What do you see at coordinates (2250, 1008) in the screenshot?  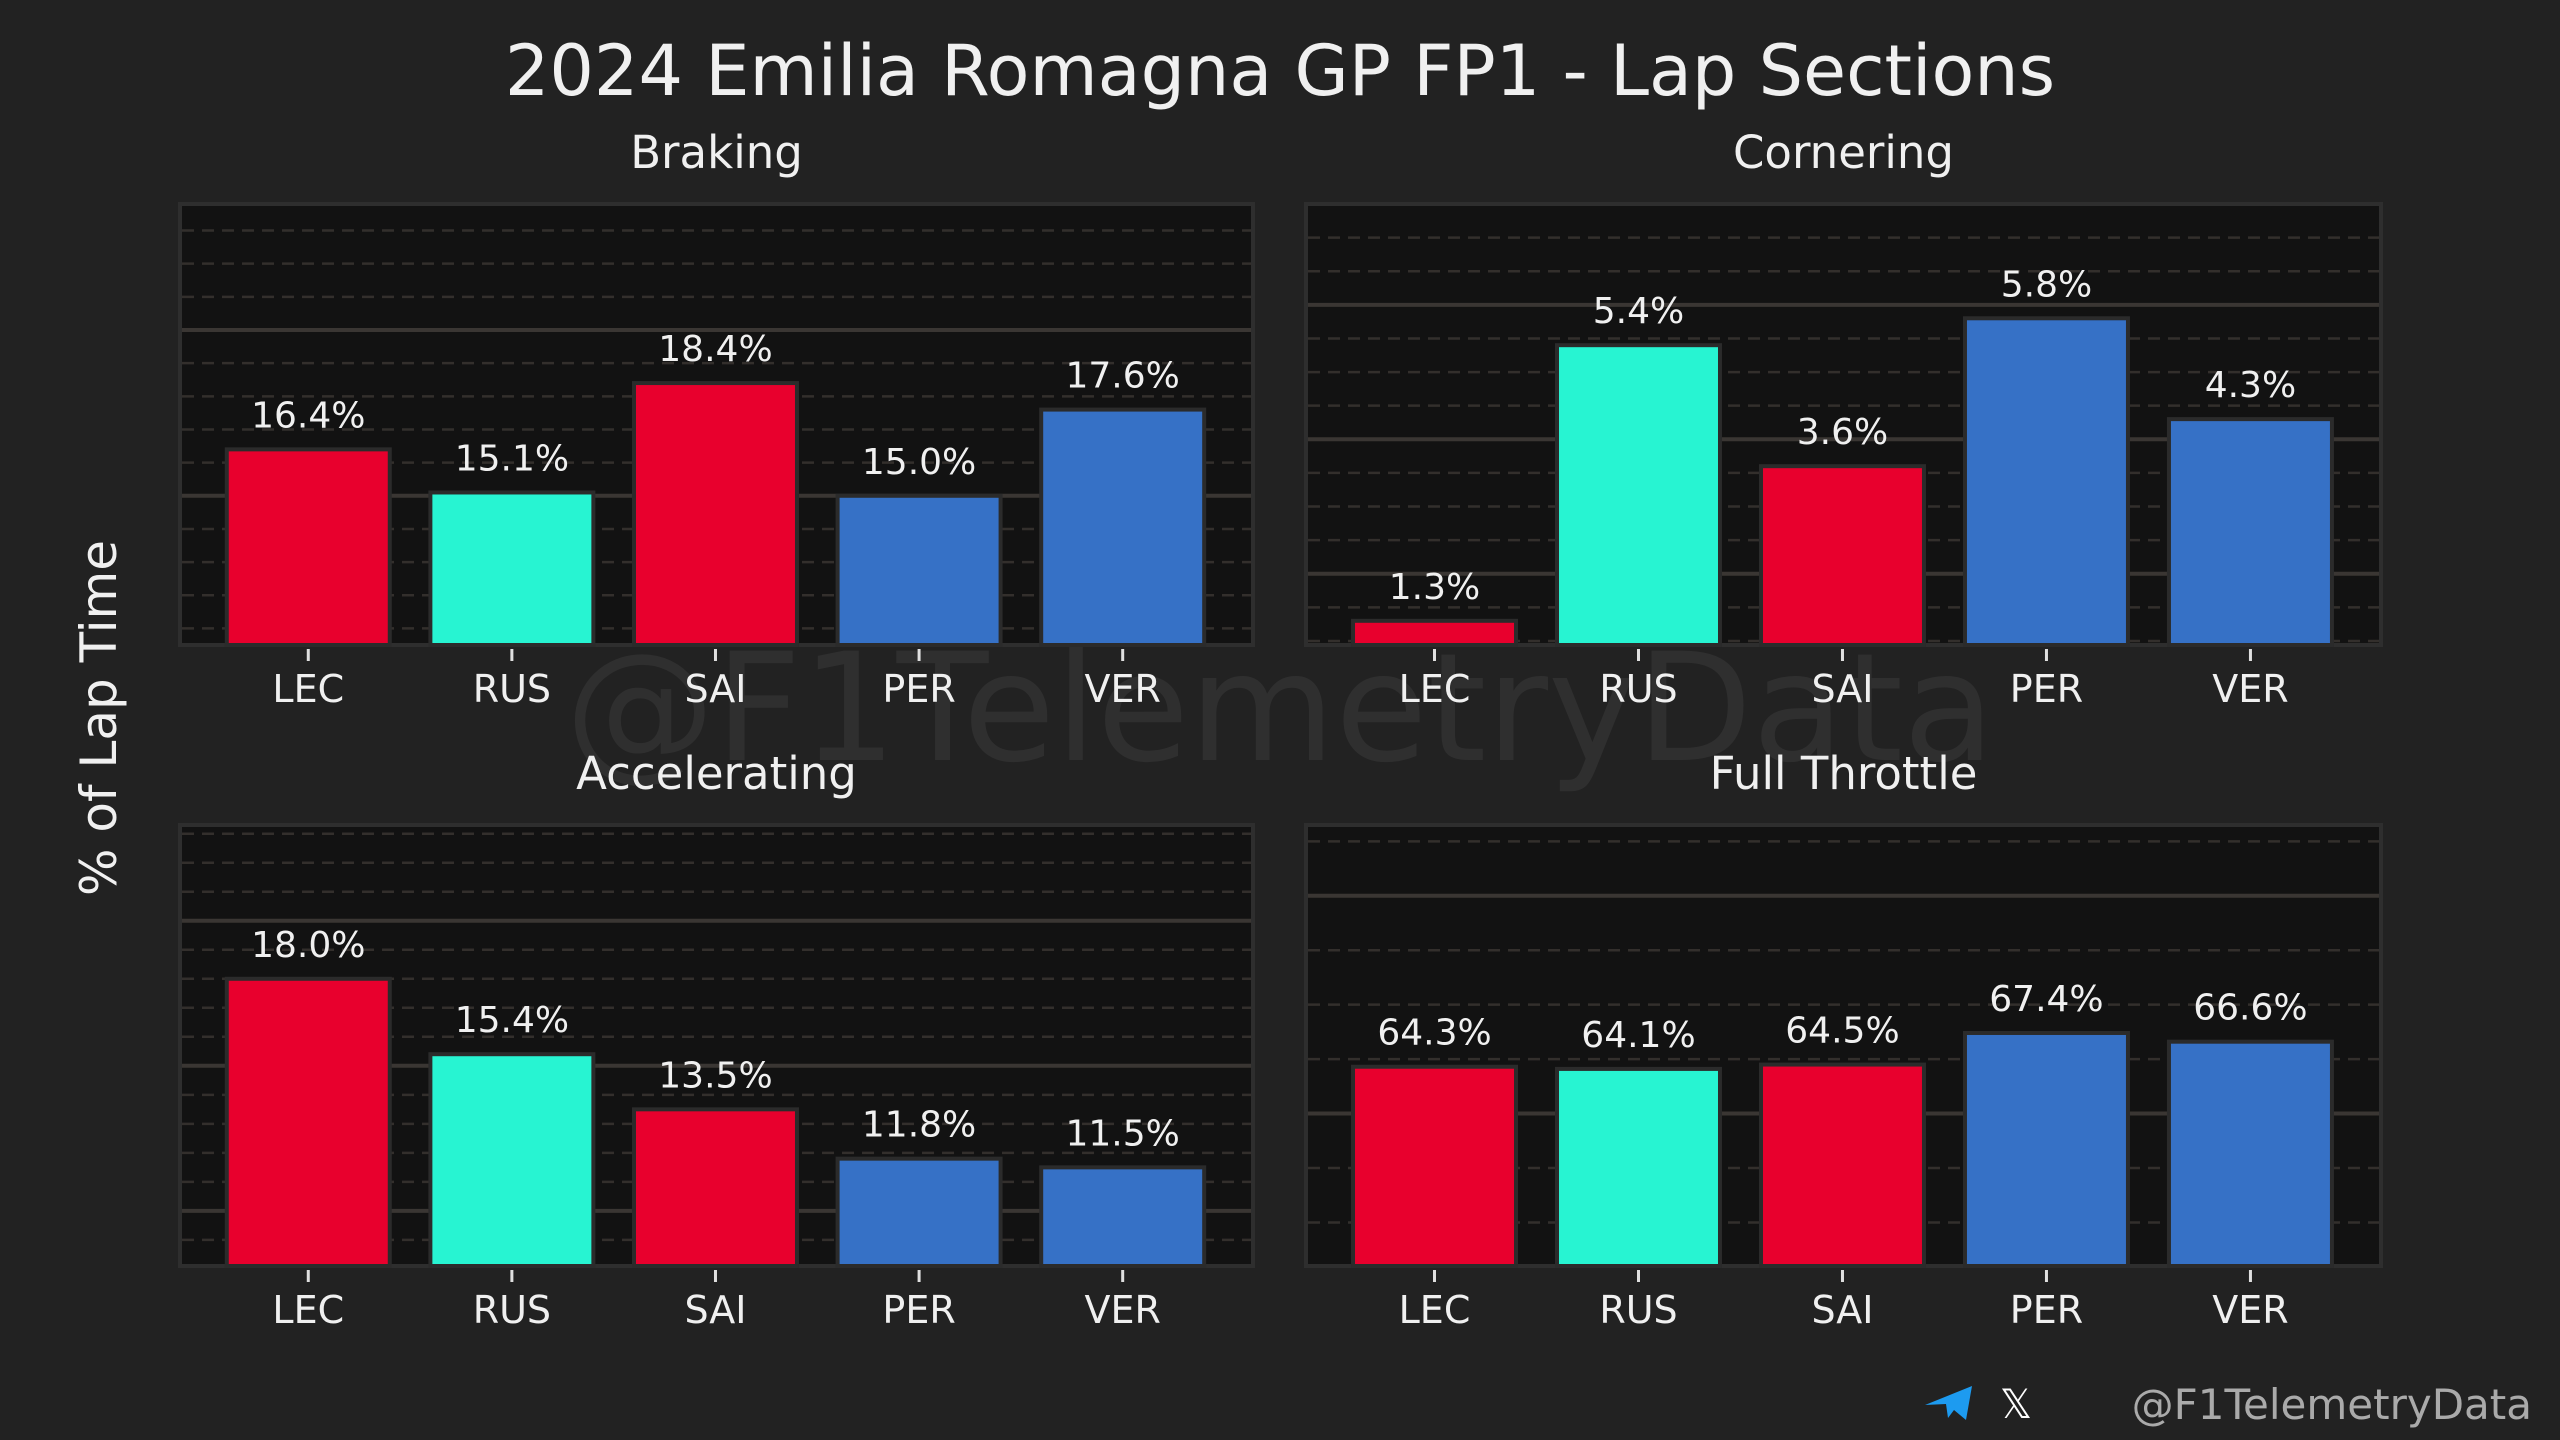 I see `data-label: 66.6%` at bounding box center [2250, 1008].